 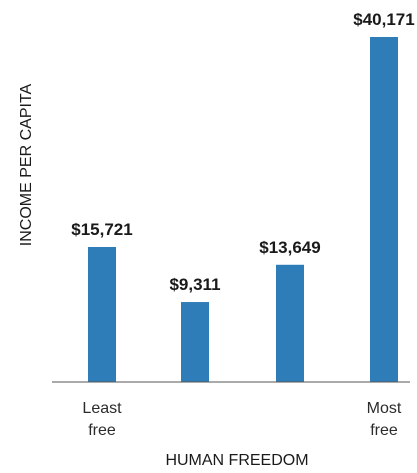 What do you see at coordinates (384, 408) in the screenshot?
I see `x-tick-label-4-line-1: Most` at bounding box center [384, 408].